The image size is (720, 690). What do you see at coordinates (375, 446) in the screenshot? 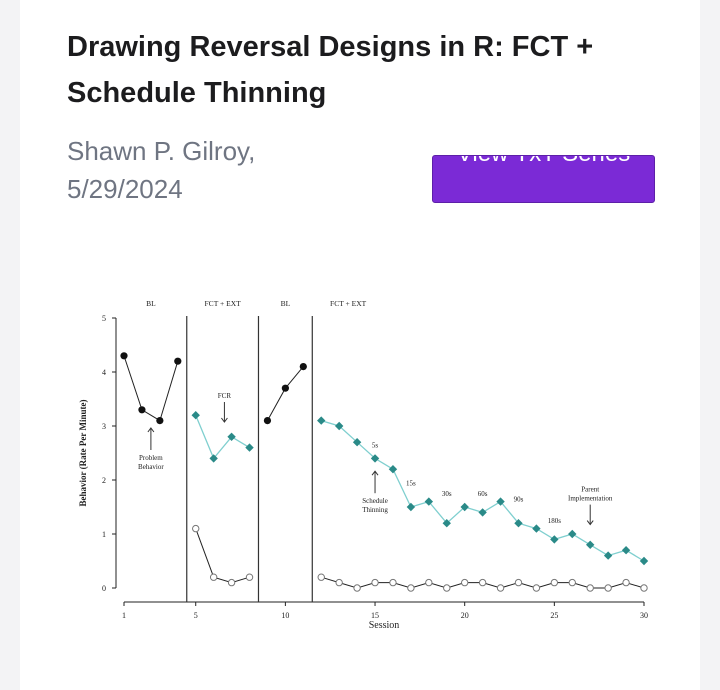
I see `annotation-label: 5s` at bounding box center [375, 446].